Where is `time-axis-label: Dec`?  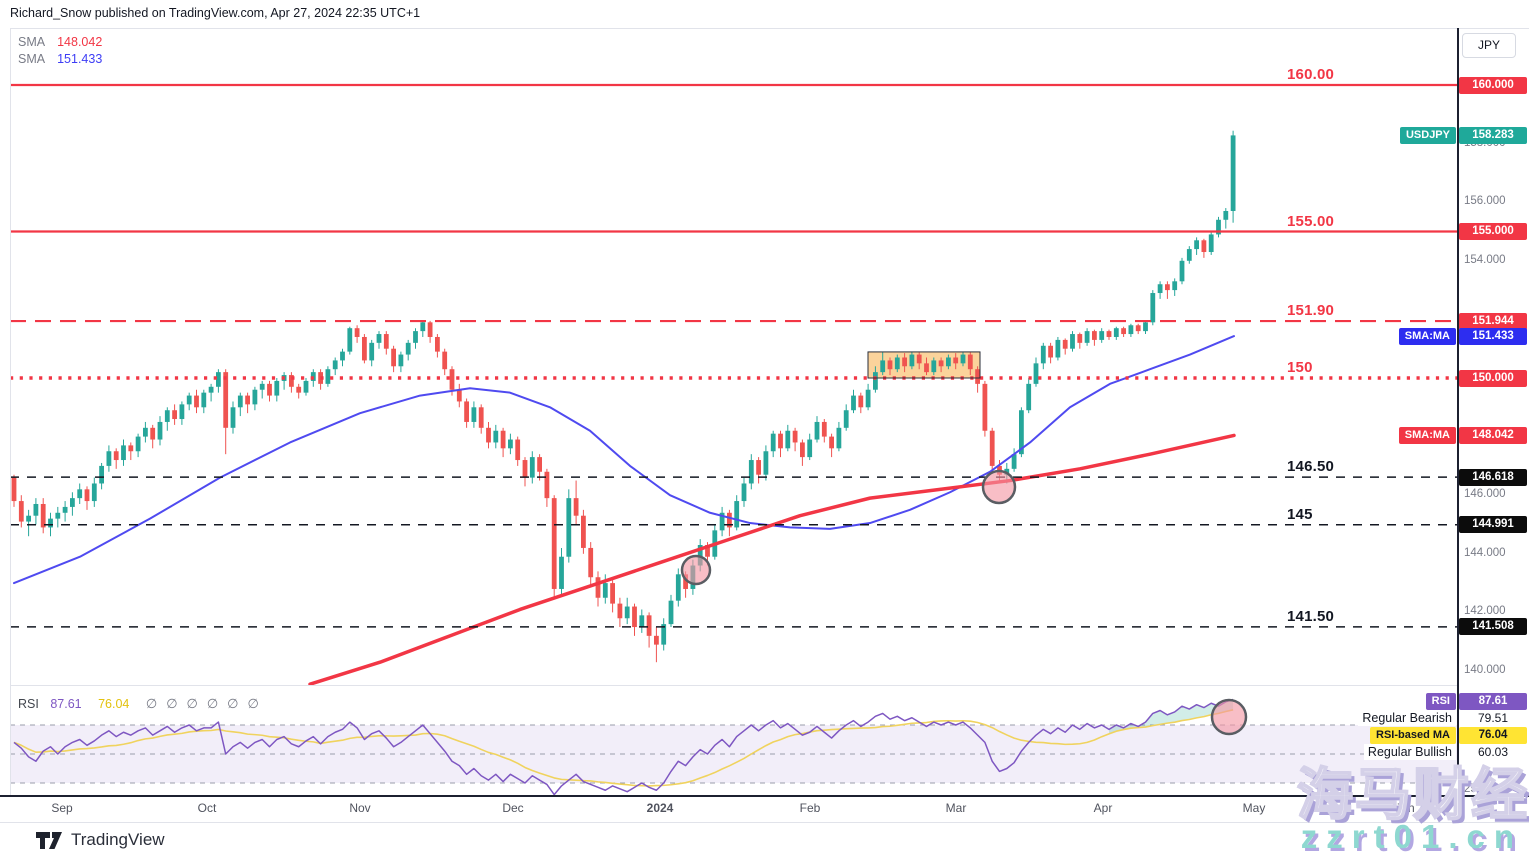 time-axis-label: Dec is located at coordinates (513, 808).